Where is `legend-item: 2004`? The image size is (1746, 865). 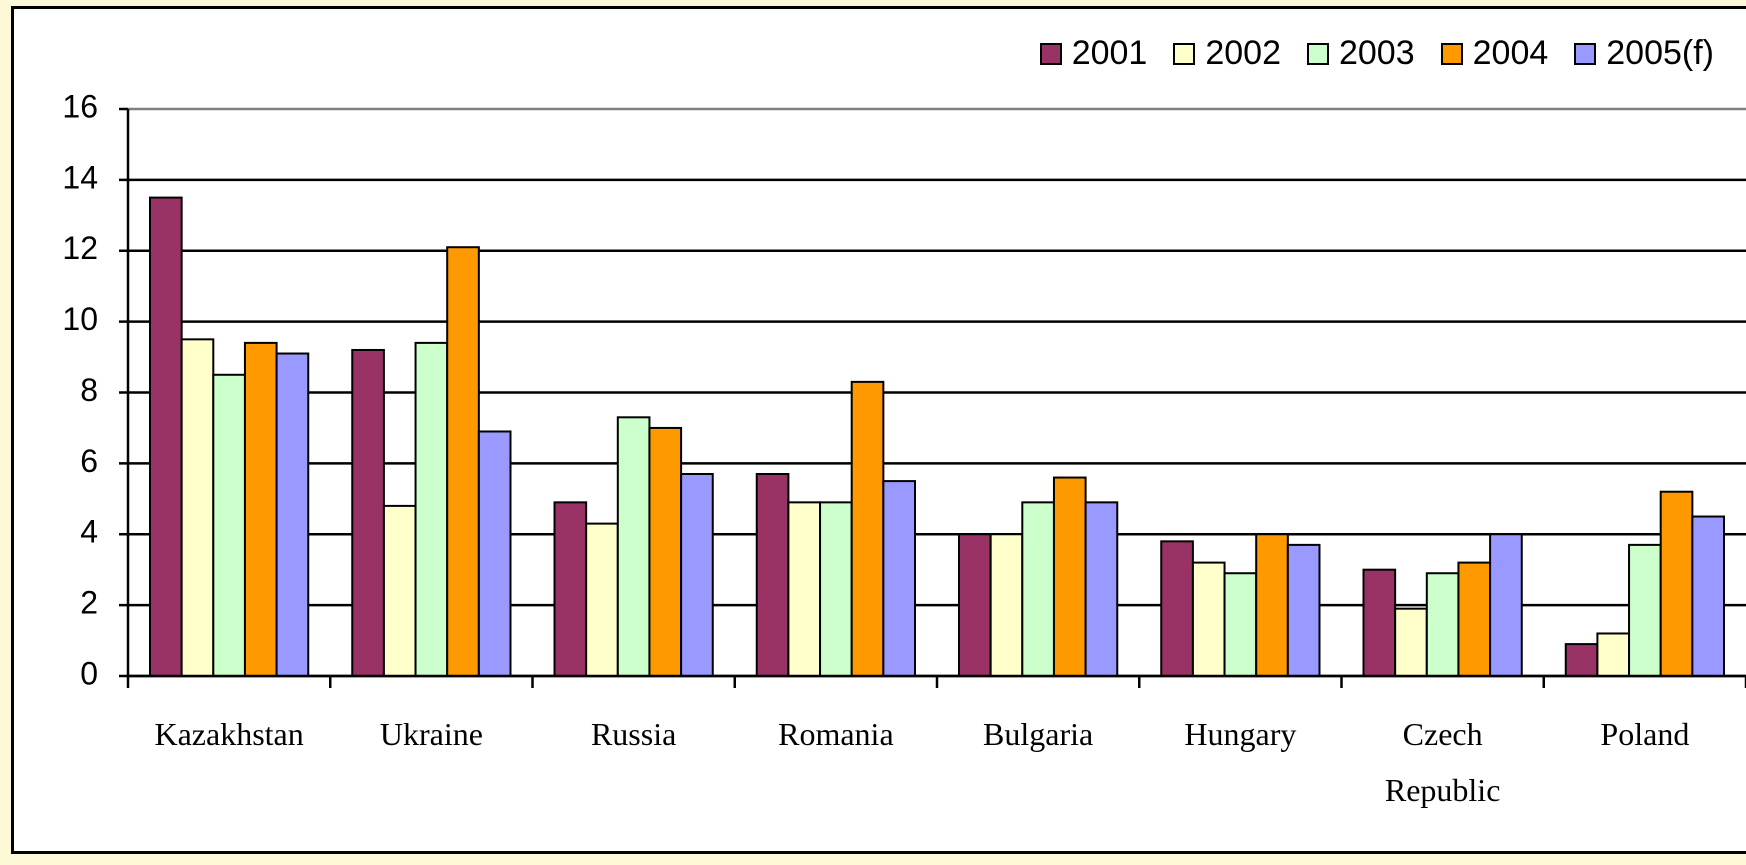 legend-item: 2004 is located at coordinates (1494, 53).